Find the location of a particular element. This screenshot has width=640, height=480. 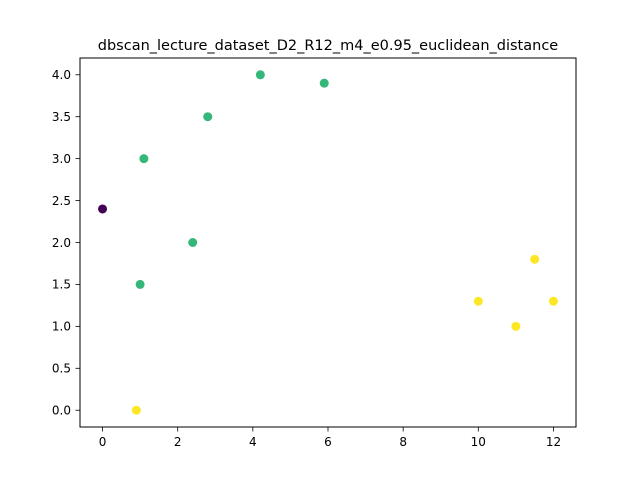

x-tick-label: 8 is located at coordinates (403, 442).